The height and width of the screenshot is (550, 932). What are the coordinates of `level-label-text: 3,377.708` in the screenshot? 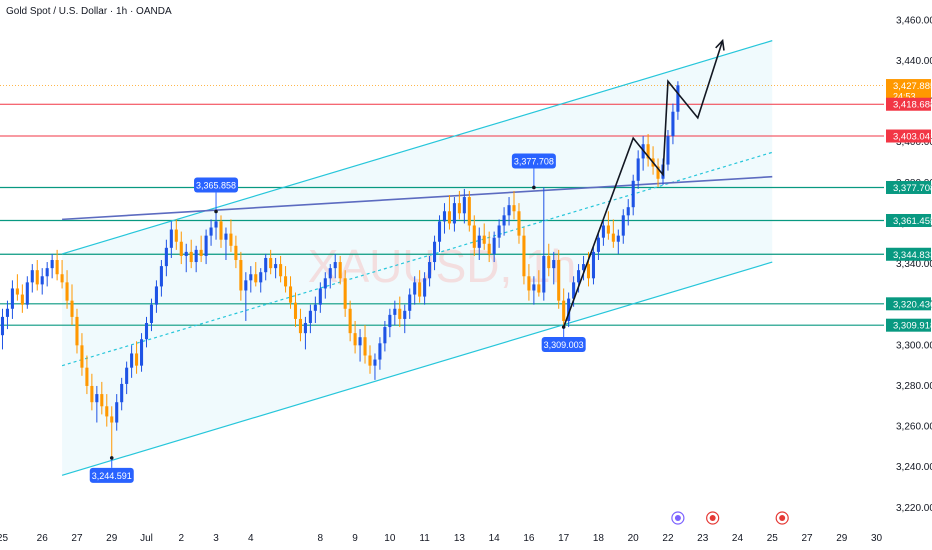 It's located at (912, 188).